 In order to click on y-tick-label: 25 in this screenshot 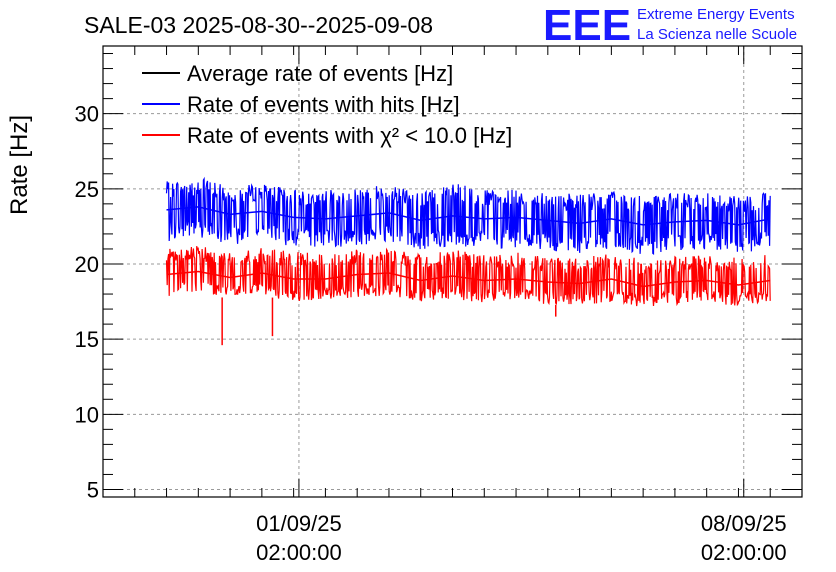, I will do `click(87, 189)`.